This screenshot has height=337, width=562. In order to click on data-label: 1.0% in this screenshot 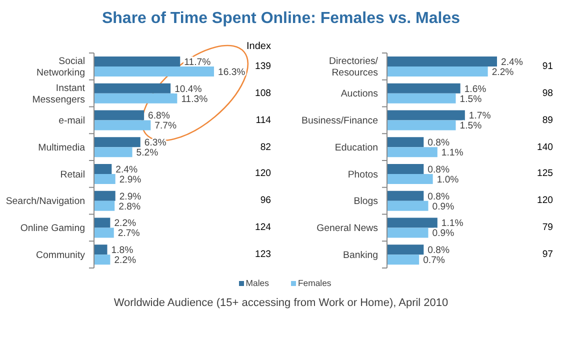, I will do `click(448, 180)`.